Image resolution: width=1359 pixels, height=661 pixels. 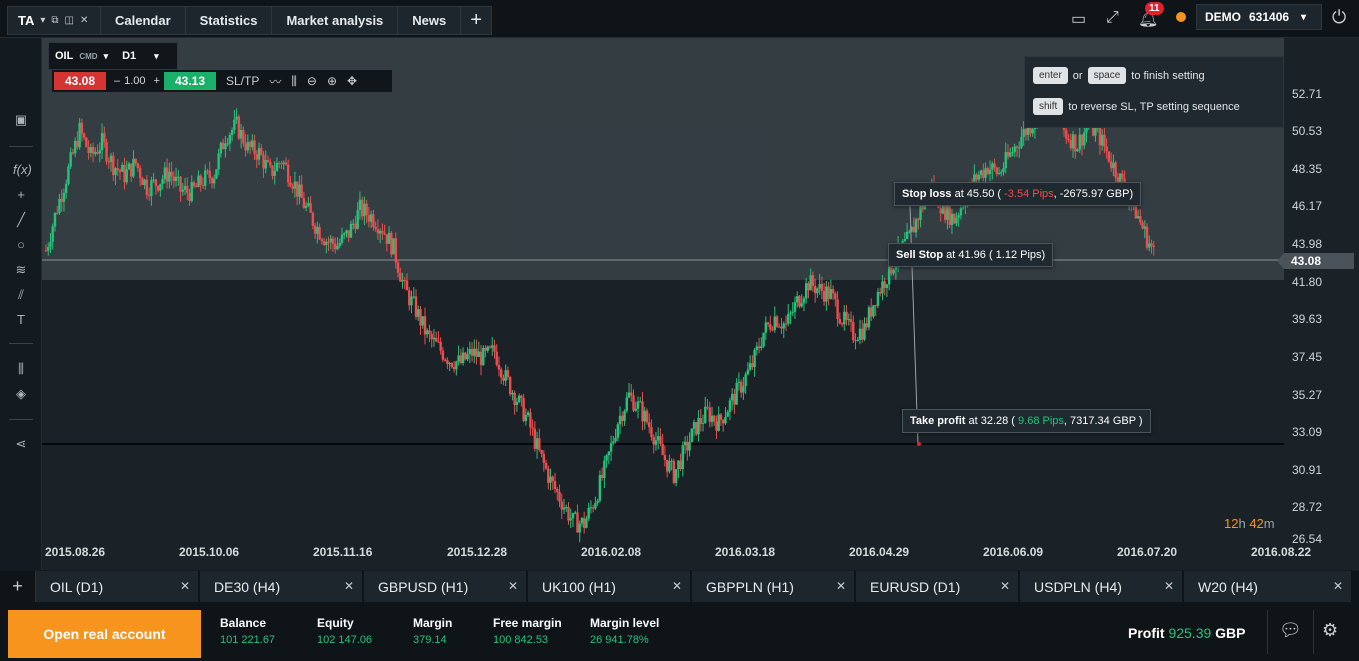 I want to click on sell-stop-tooltip: Sell Stop at 41.96 ( 1.12 Pips), so click(x=971, y=255).